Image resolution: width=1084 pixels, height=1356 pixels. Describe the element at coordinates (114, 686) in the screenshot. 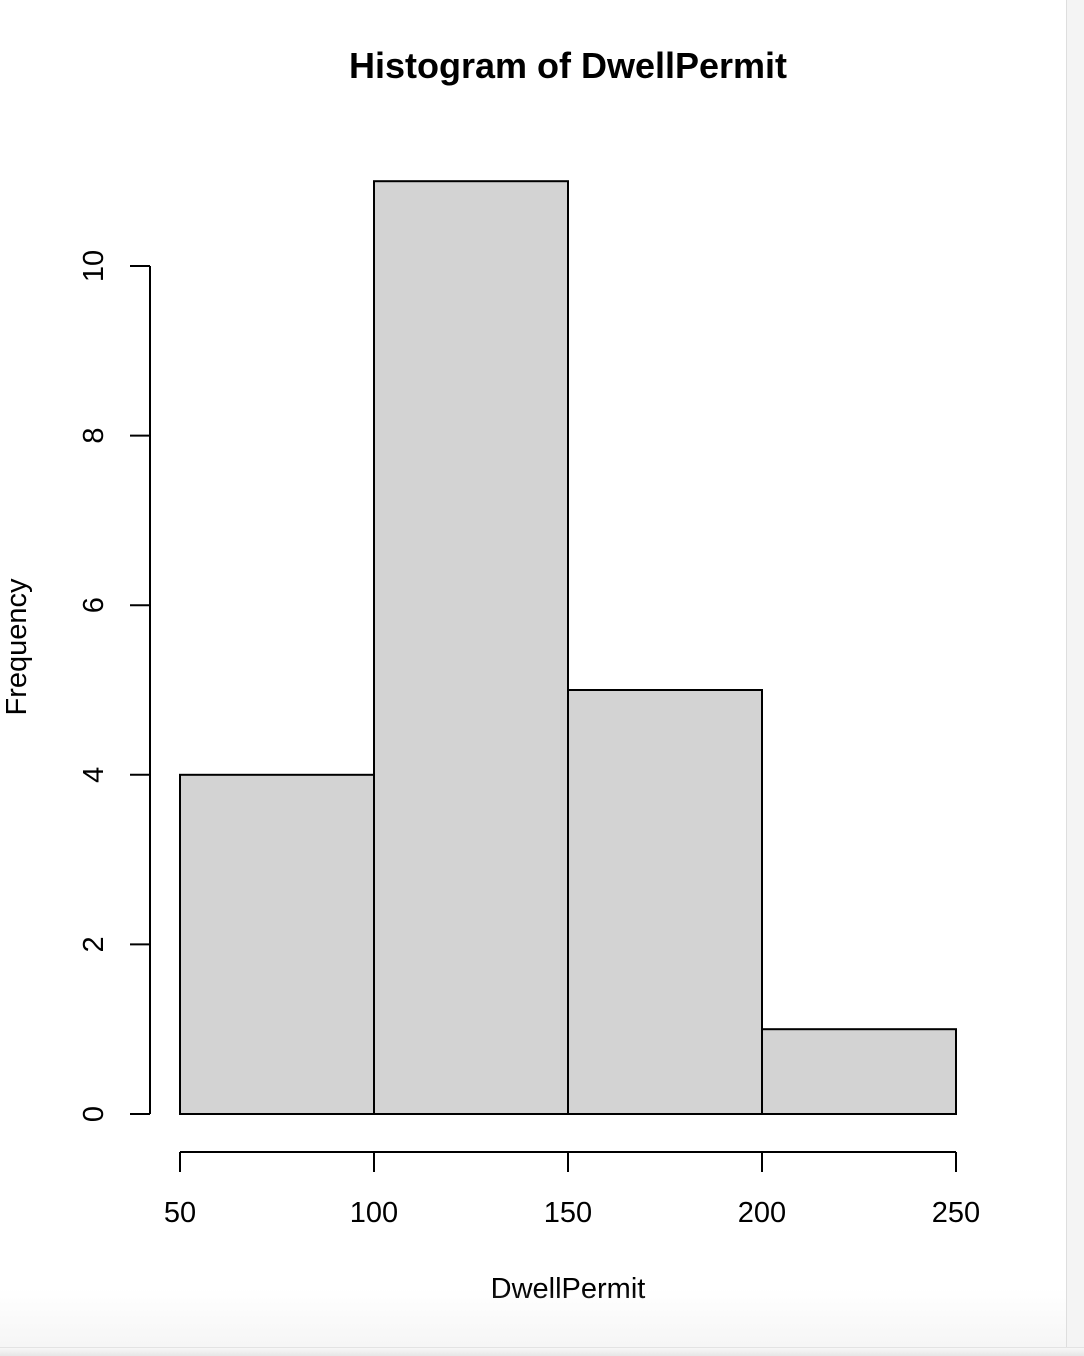

I see `y-axis: 0 2 4 6 8 10` at that location.